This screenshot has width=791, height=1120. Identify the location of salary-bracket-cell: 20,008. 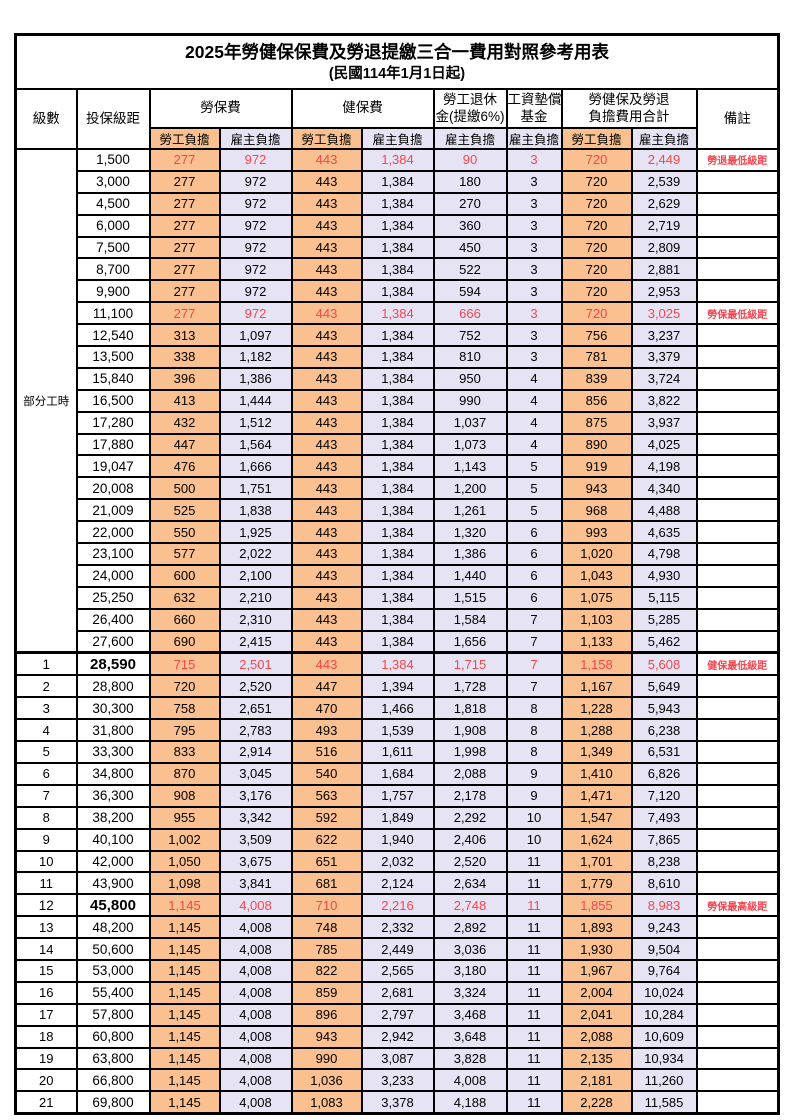
(113, 488).